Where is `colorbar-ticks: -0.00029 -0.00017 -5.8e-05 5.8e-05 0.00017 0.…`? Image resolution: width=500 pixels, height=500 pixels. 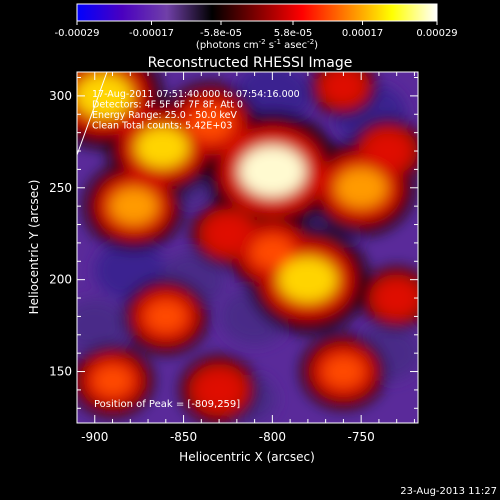
colorbar-ticks: -0.00029 -0.00017 -5.8e-05 5.8e-05 0.00017 0.… is located at coordinates (256, 30).